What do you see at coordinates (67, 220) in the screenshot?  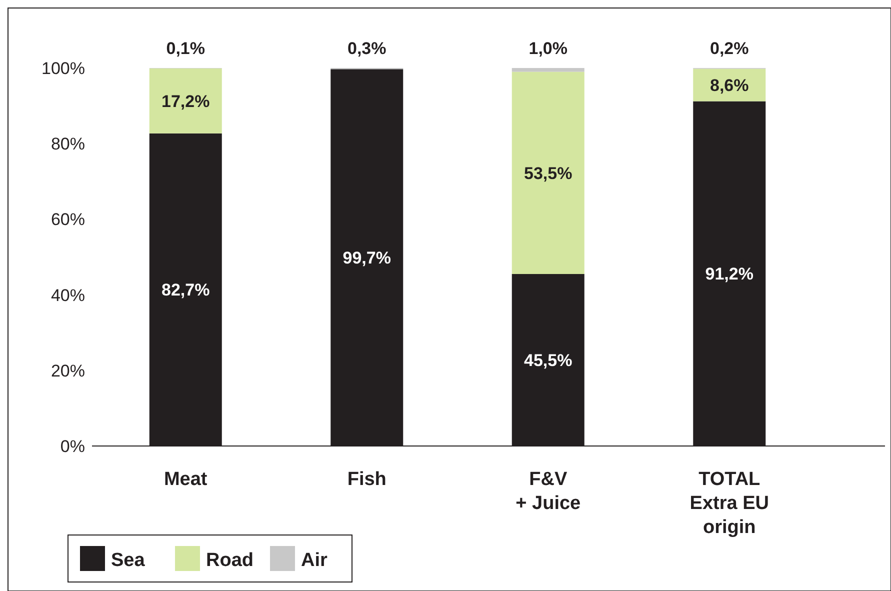 I see `y-tick-label: 60%` at bounding box center [67, 220].